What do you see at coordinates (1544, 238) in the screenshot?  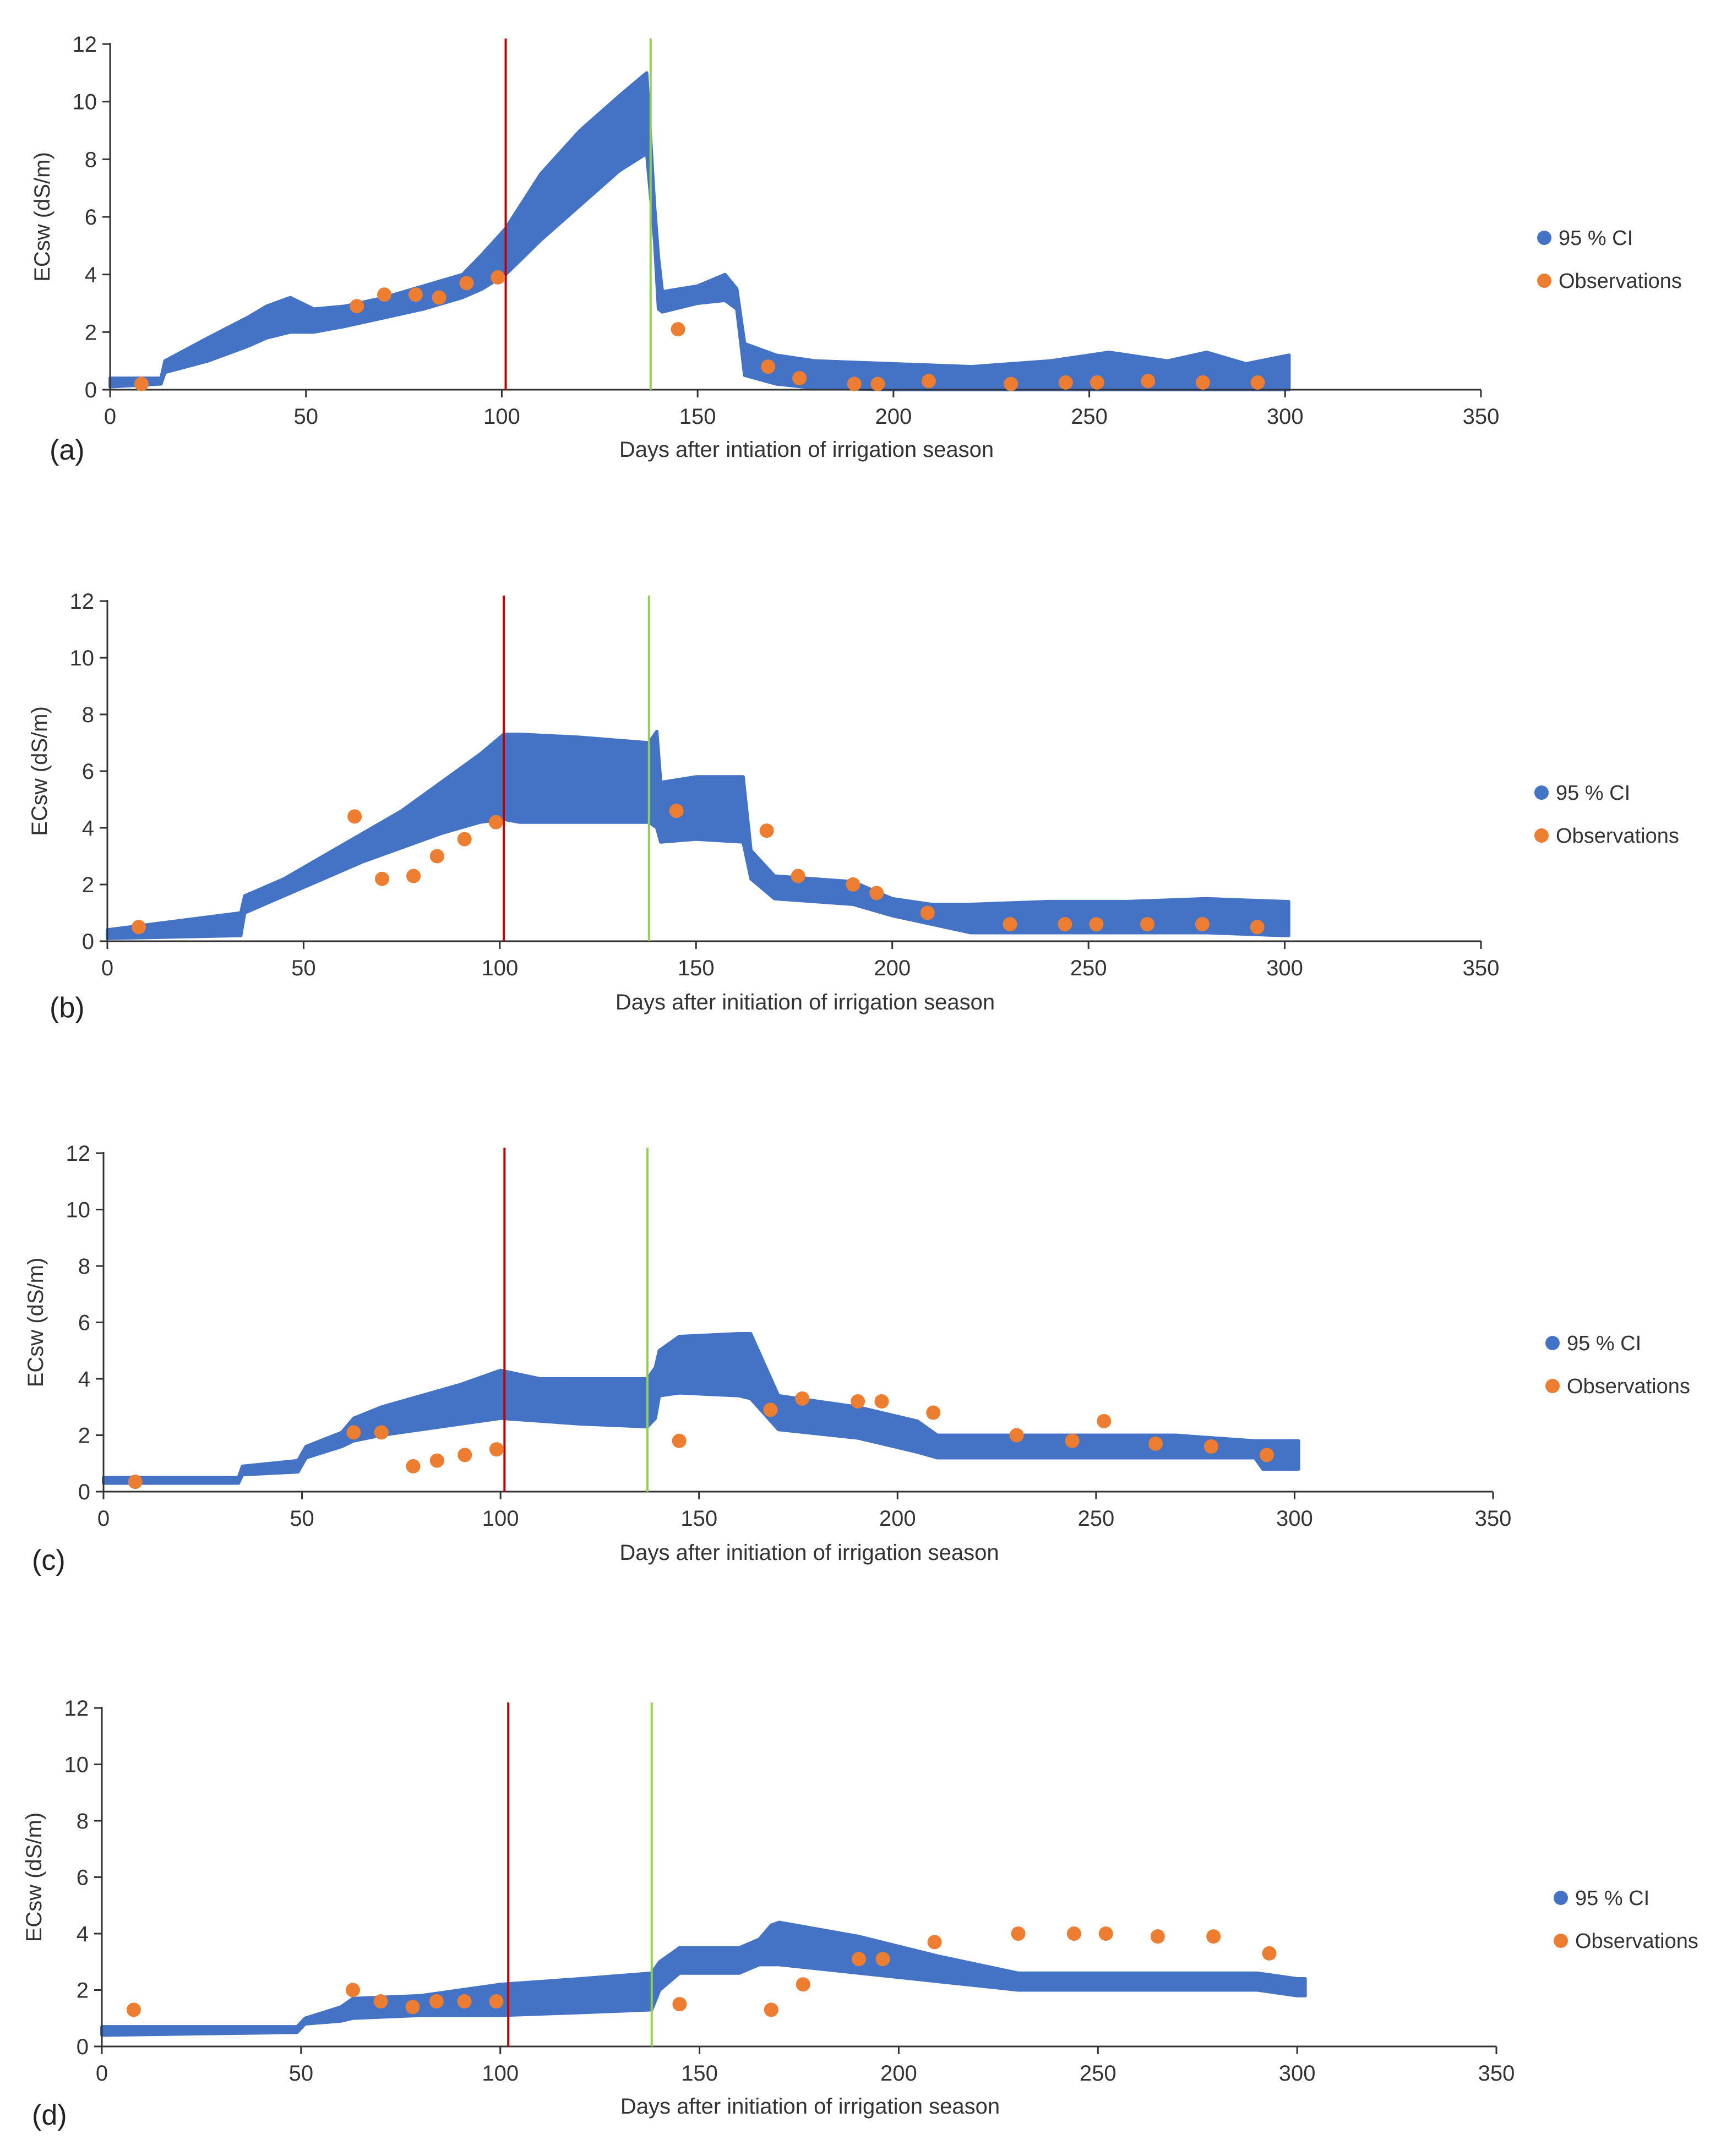 I see `legend-ci-swatch` at bounding box center [1544, 238].